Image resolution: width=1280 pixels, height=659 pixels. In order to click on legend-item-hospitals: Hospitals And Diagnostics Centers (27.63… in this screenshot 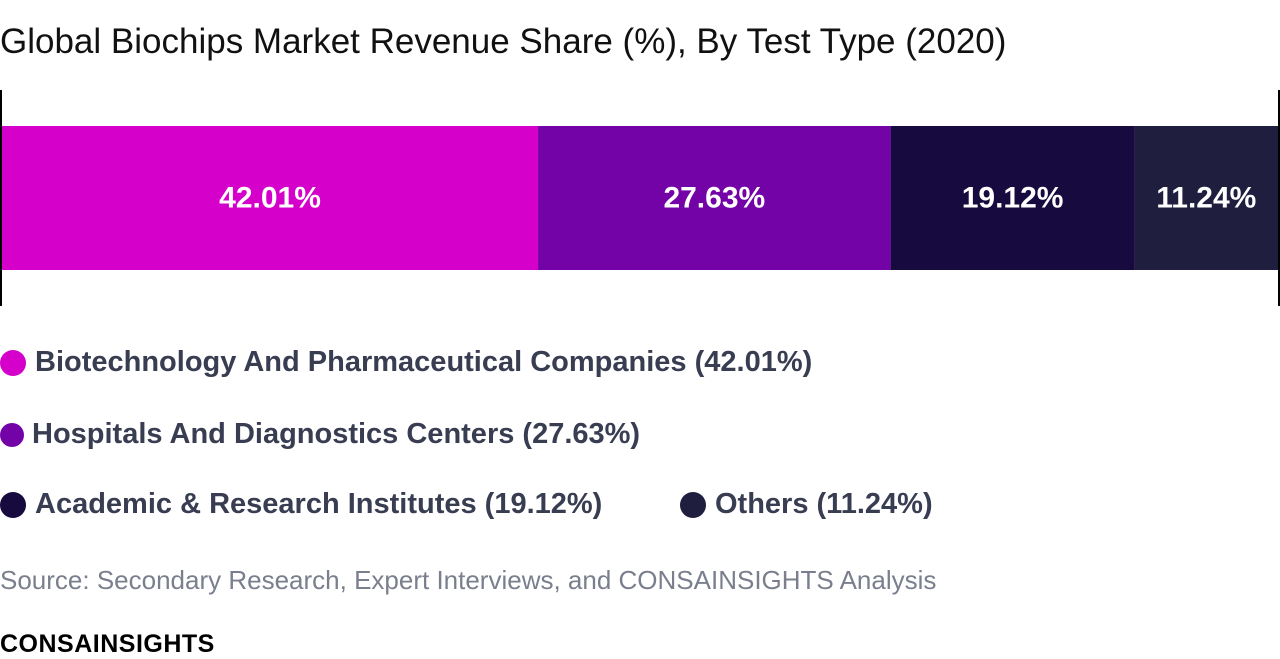, I will do `click(320, 434)`.